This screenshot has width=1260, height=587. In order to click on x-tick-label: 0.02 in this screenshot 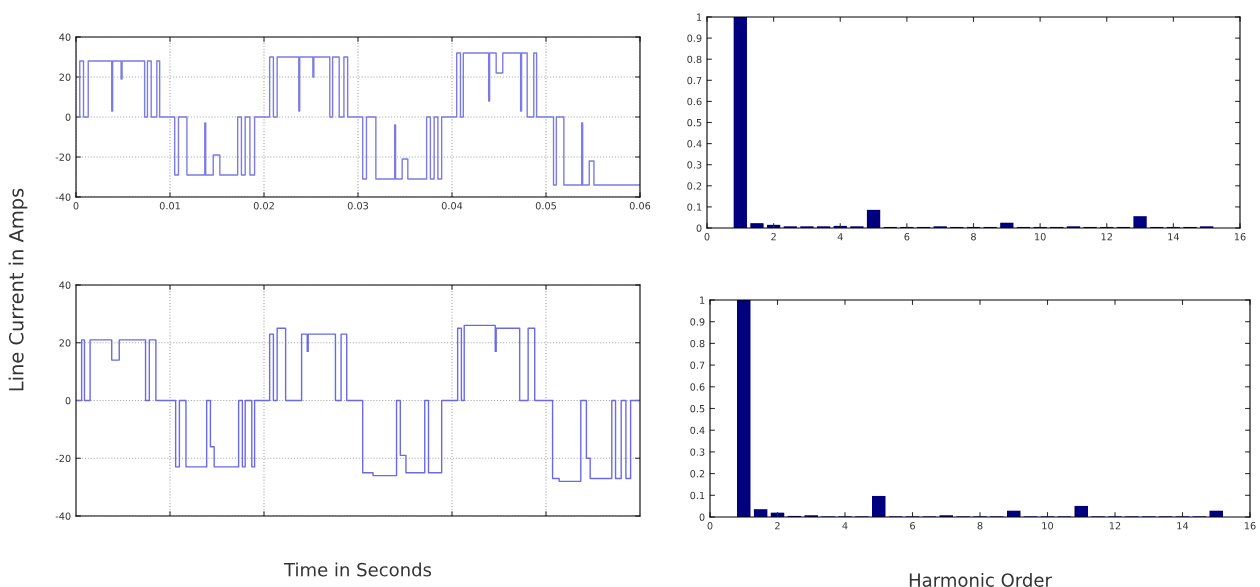, I will do `click(263, 206)`.